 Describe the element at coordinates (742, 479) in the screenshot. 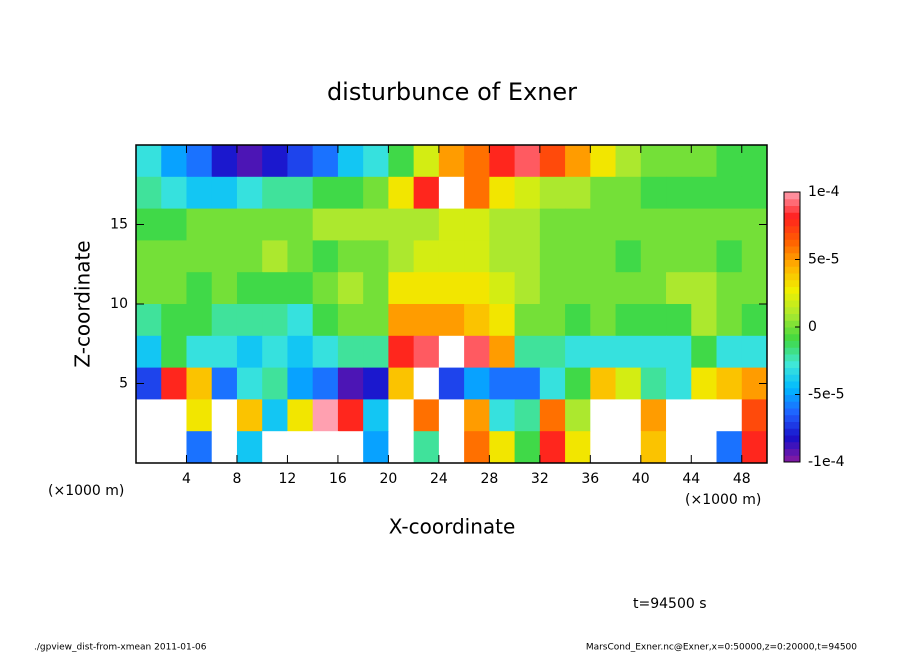

I see `x-tick-label: 48` at that location.